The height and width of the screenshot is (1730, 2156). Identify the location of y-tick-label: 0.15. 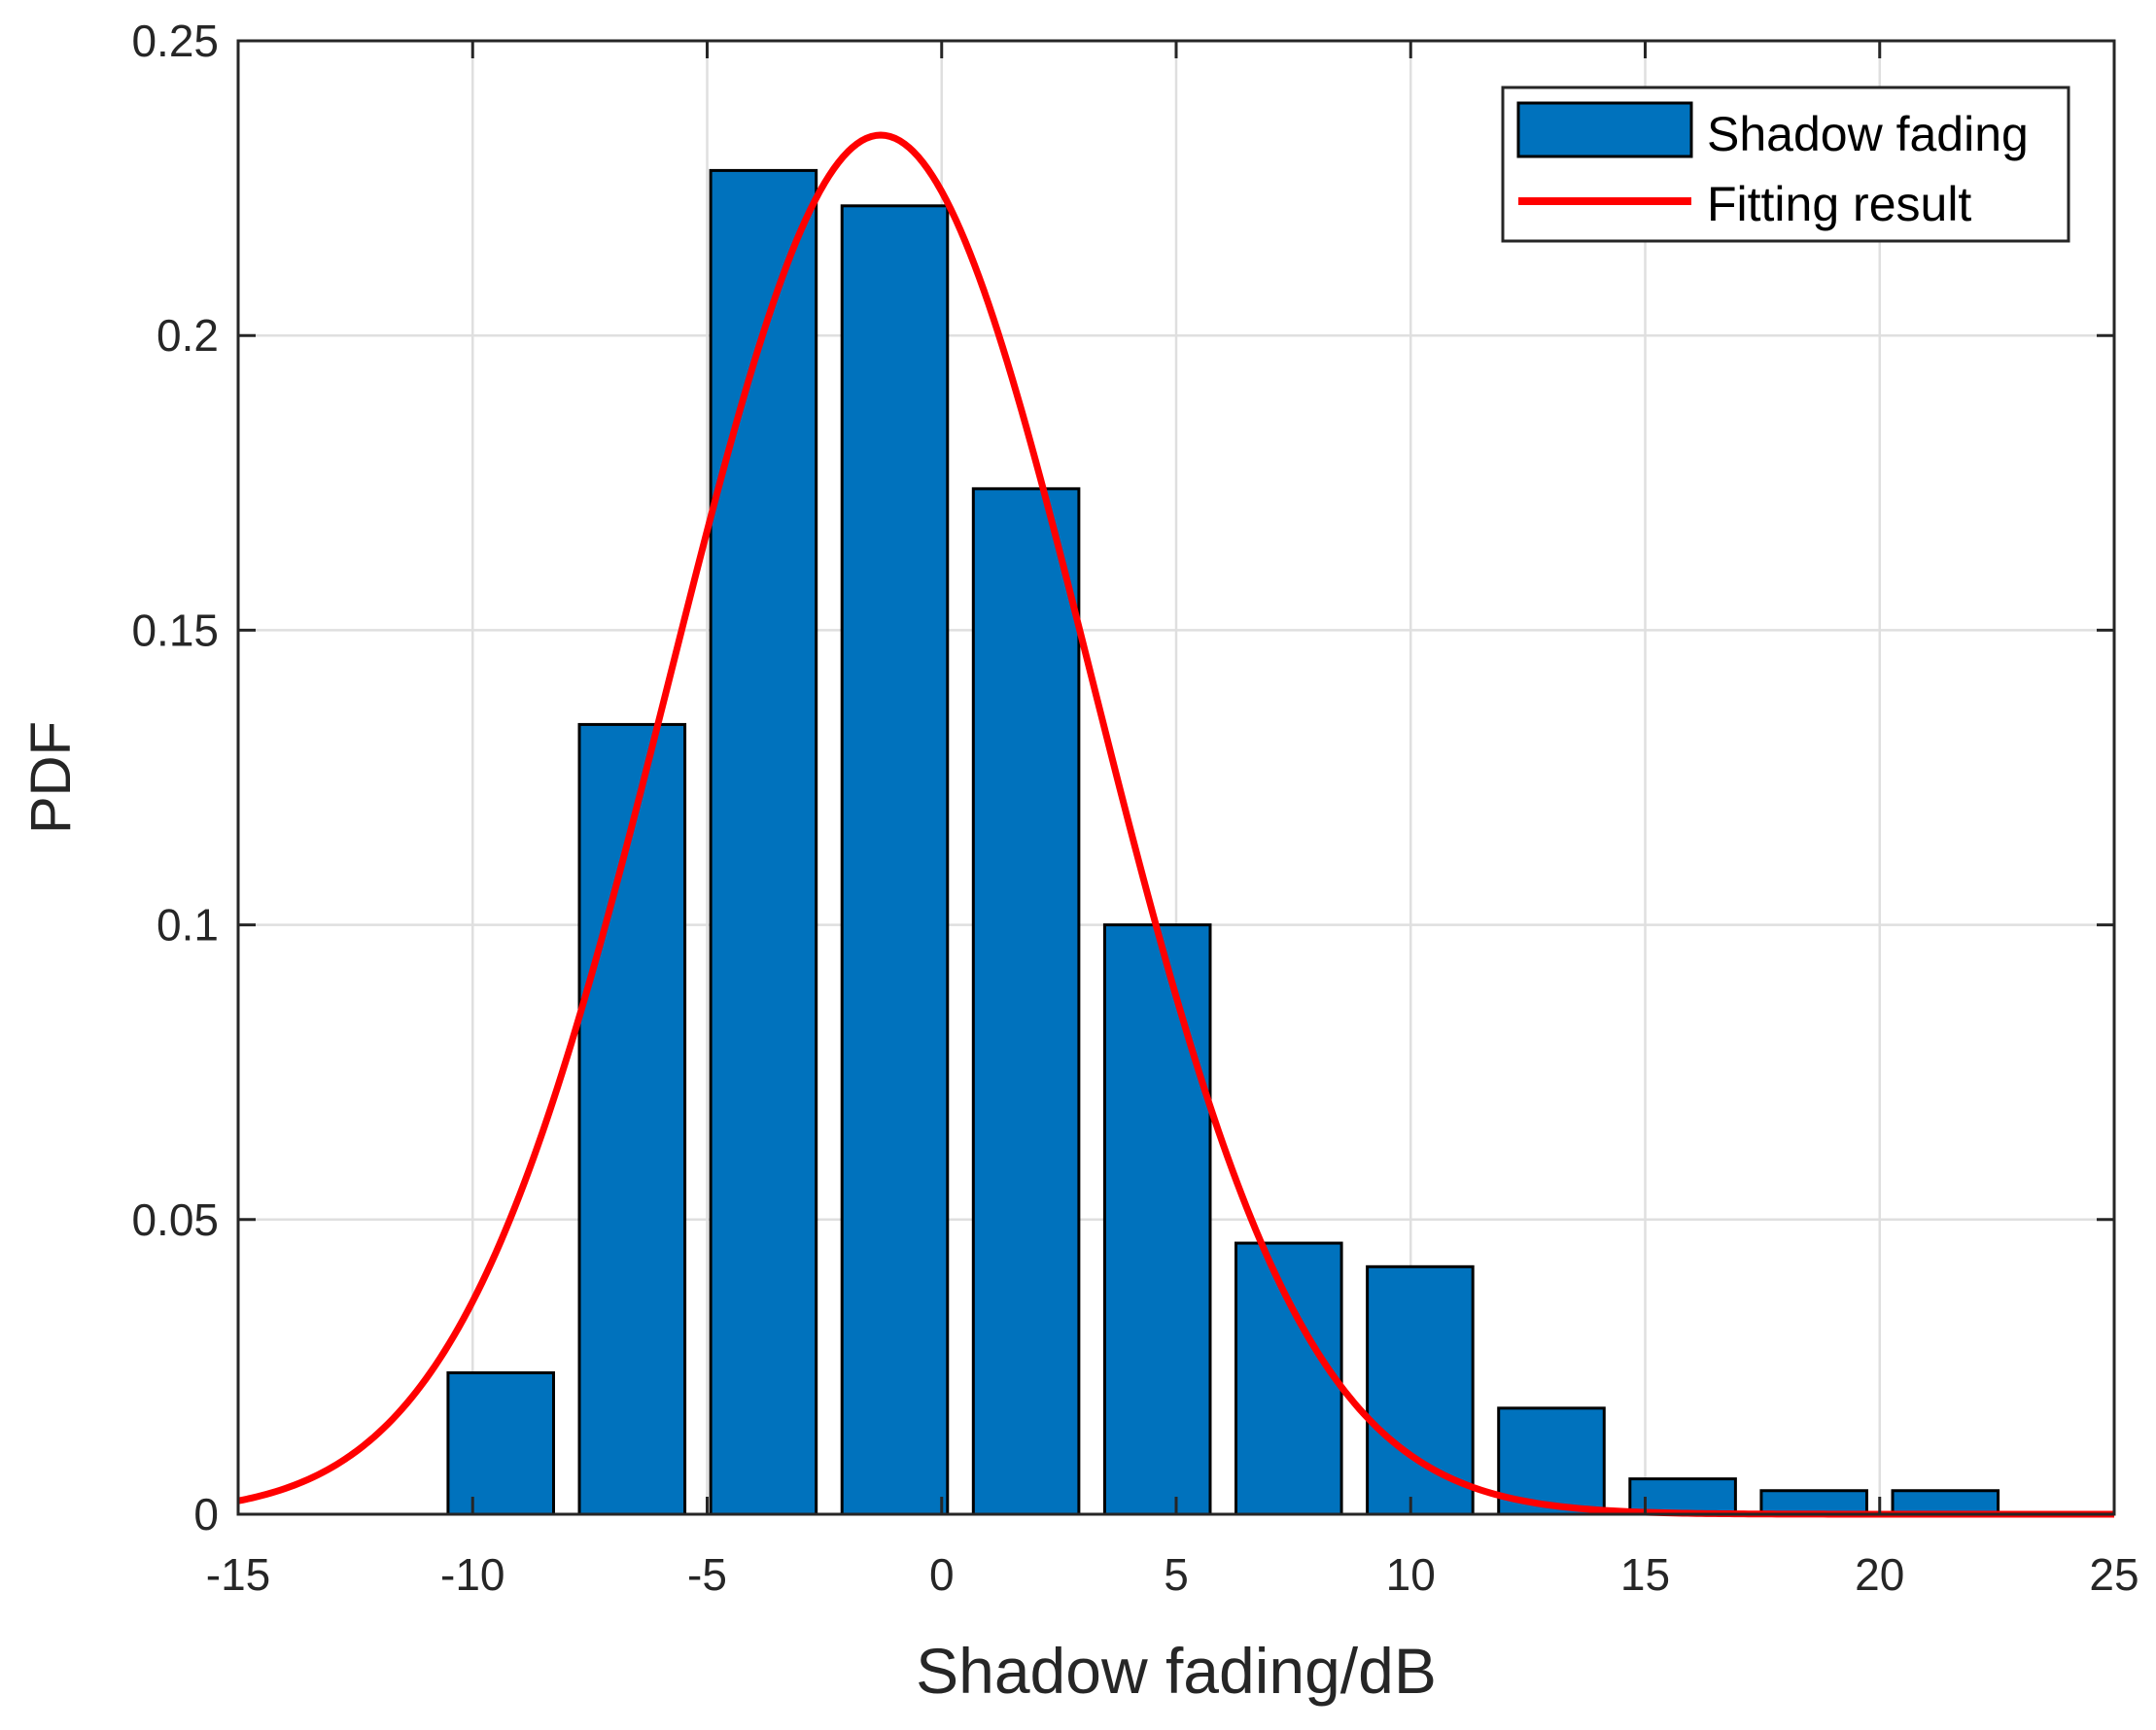
(175, 630).